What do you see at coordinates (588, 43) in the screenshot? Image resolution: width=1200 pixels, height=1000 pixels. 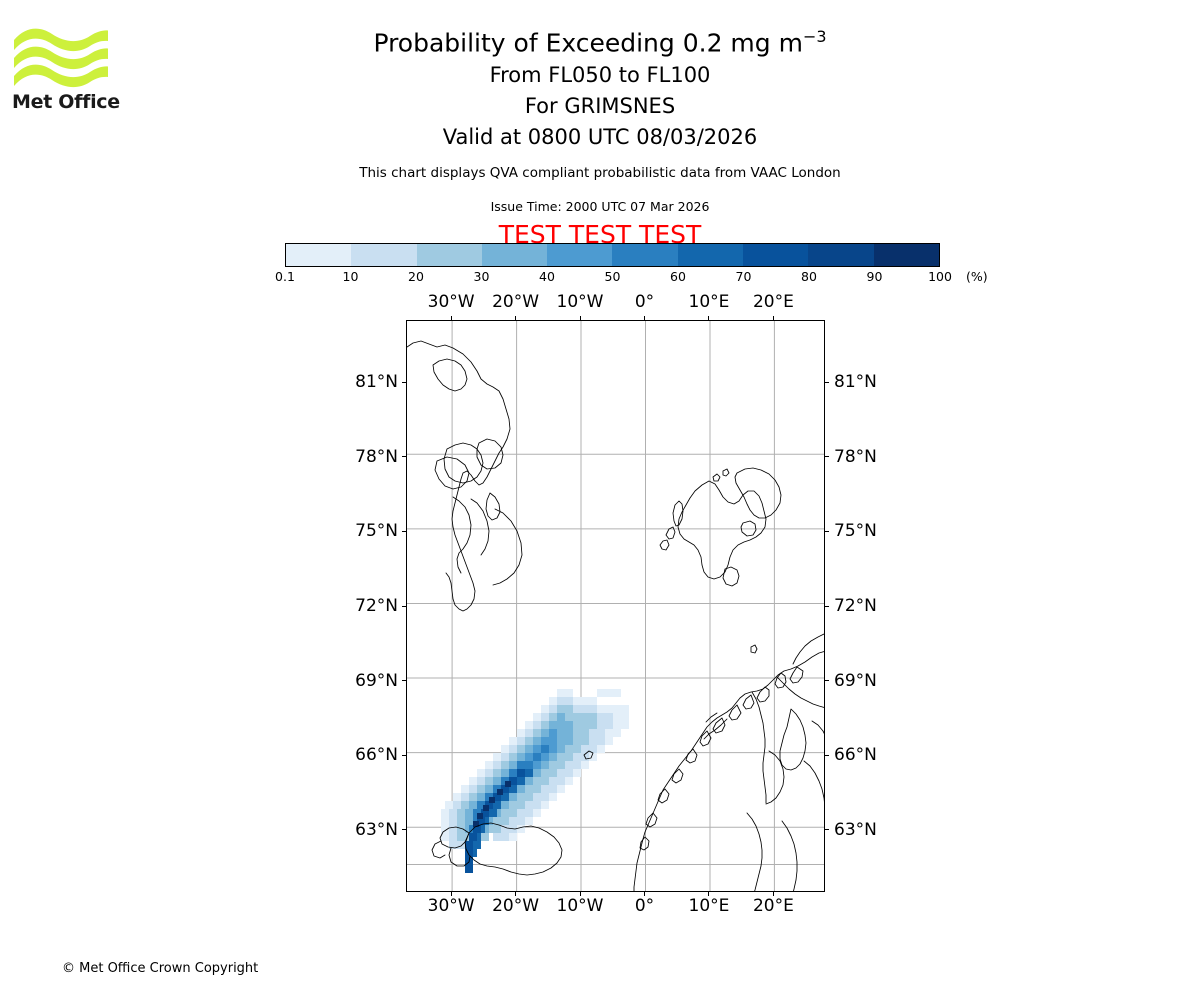 I see `title-main-text: Probability of Exceeding 0.2 mg m` at bounding box center [588, 43].